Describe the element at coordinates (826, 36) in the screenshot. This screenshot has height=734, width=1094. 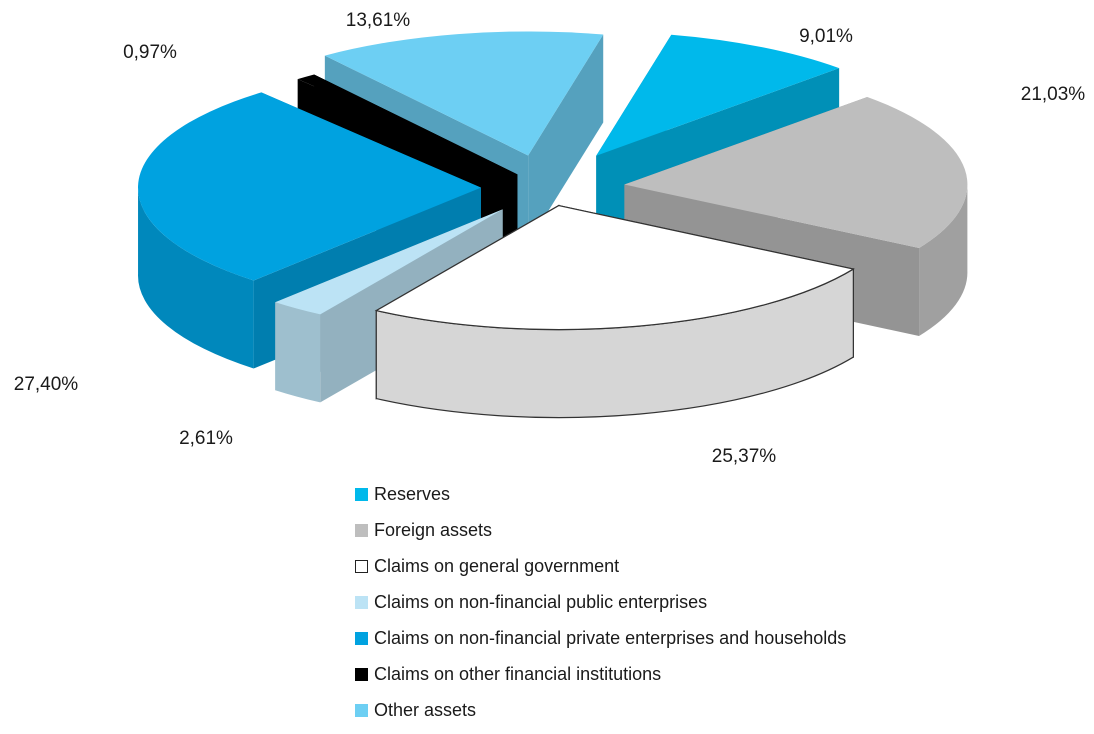
I see `data-label-reserves: 9,01%` at that location.